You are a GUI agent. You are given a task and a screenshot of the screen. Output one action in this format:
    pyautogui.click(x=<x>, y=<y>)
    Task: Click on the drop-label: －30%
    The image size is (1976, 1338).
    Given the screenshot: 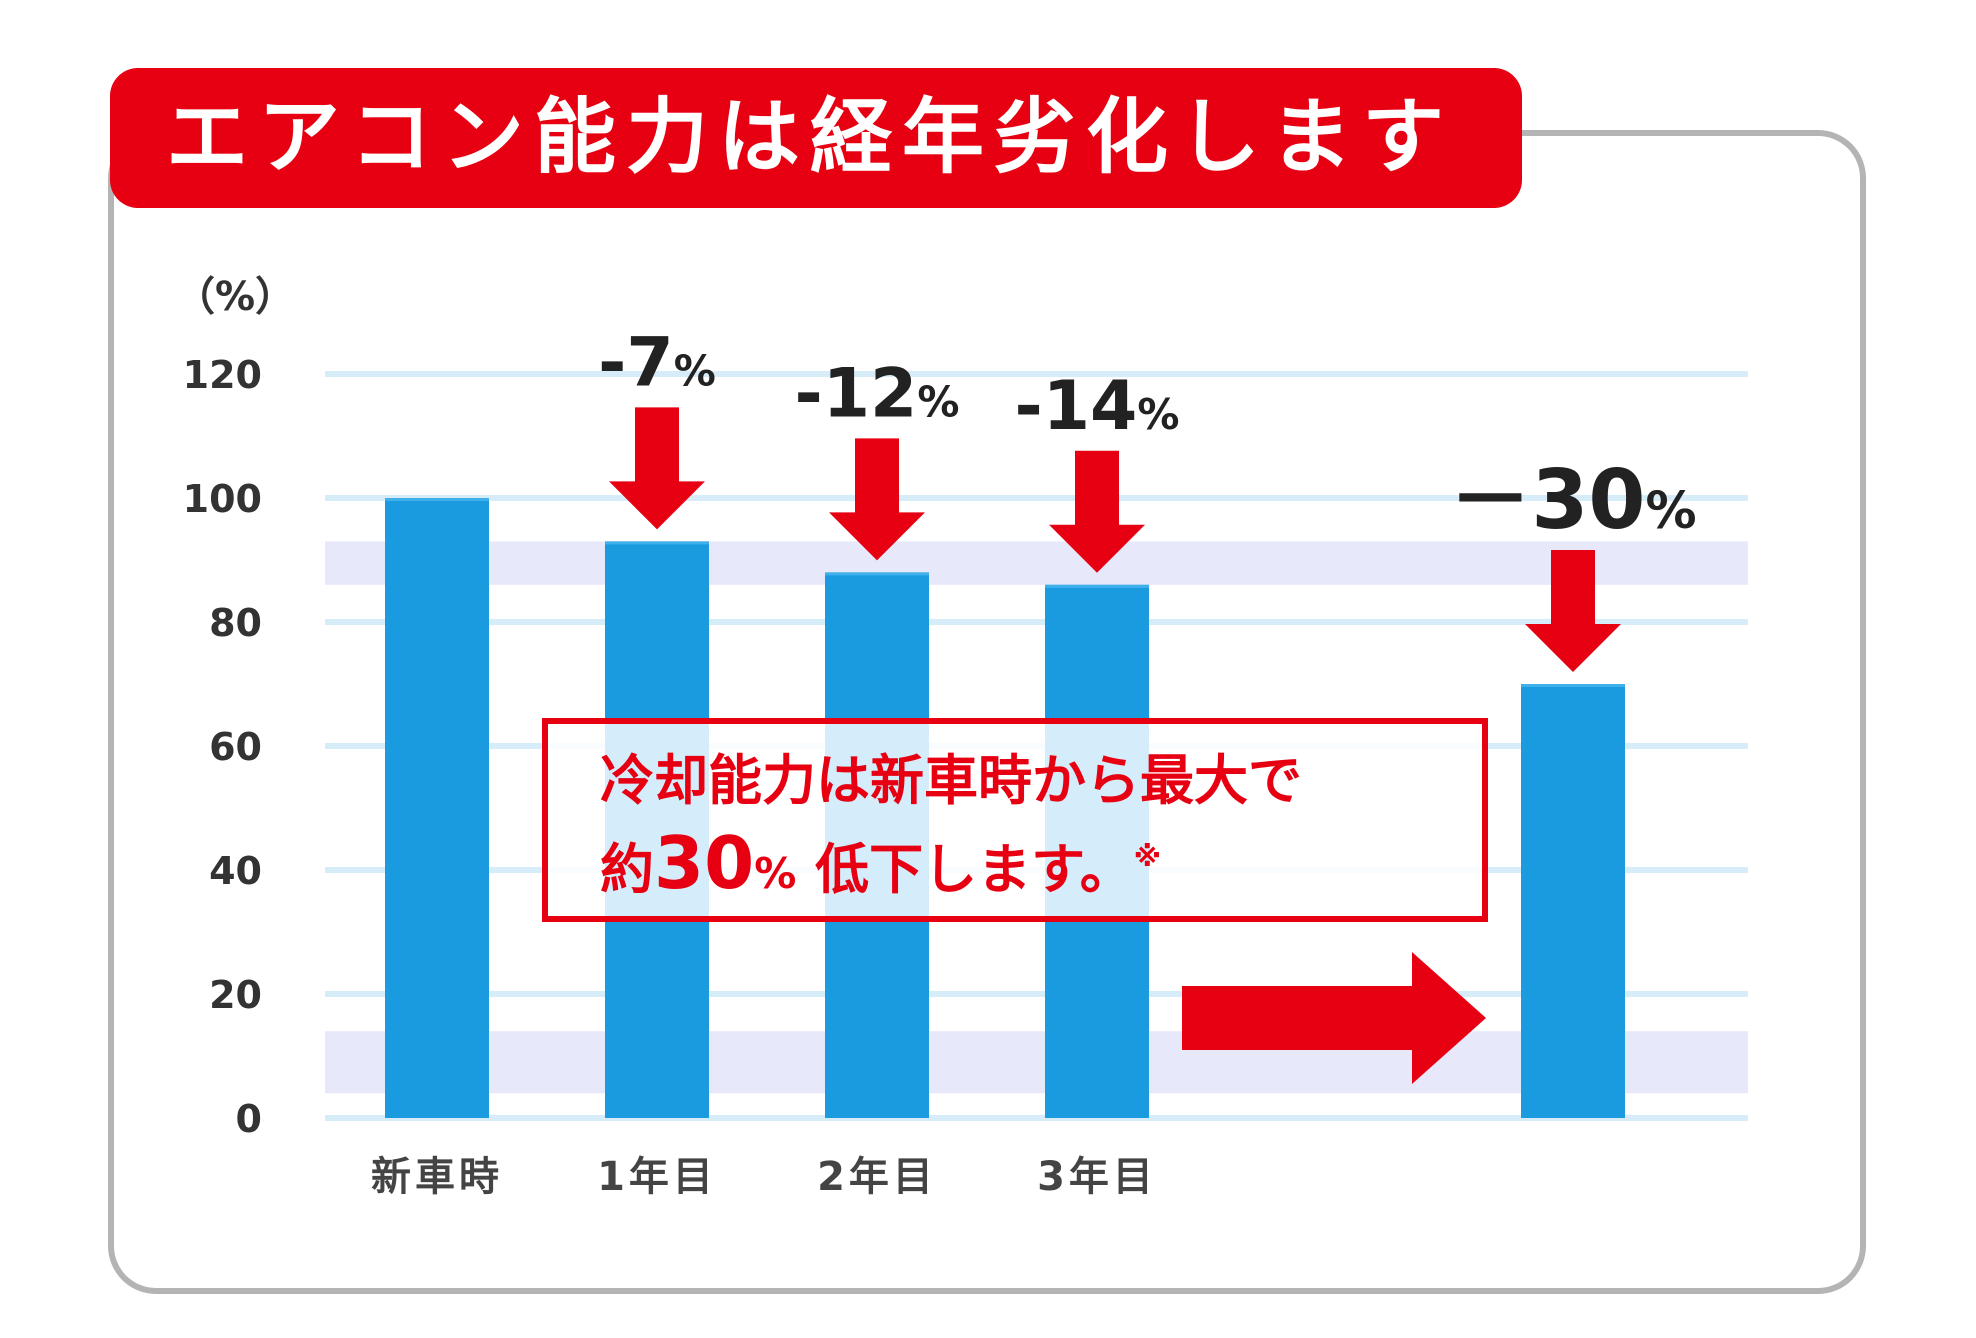 What is the action you would take?
    pyautogui.click(x=1572, y=500)
    